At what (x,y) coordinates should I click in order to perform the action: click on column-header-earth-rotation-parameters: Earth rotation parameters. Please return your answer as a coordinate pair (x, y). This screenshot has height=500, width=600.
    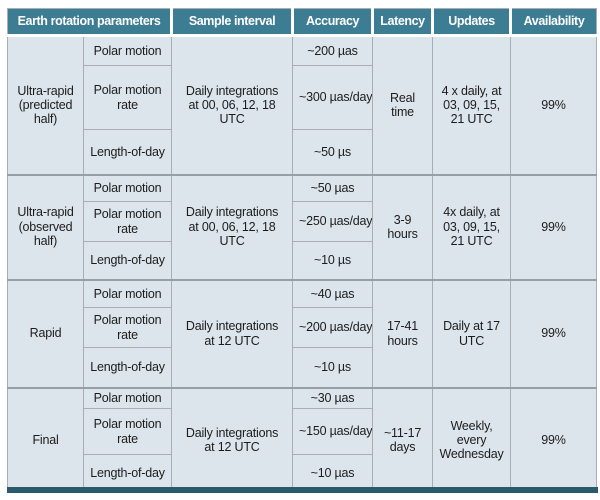
    Looking at the image, I should click on (89, 22).